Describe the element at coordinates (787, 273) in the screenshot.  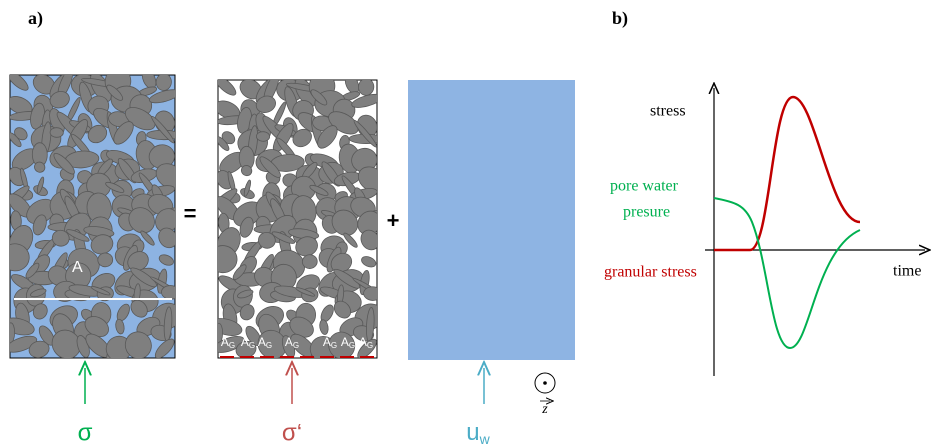
I see `pore-water-curve` at that location.